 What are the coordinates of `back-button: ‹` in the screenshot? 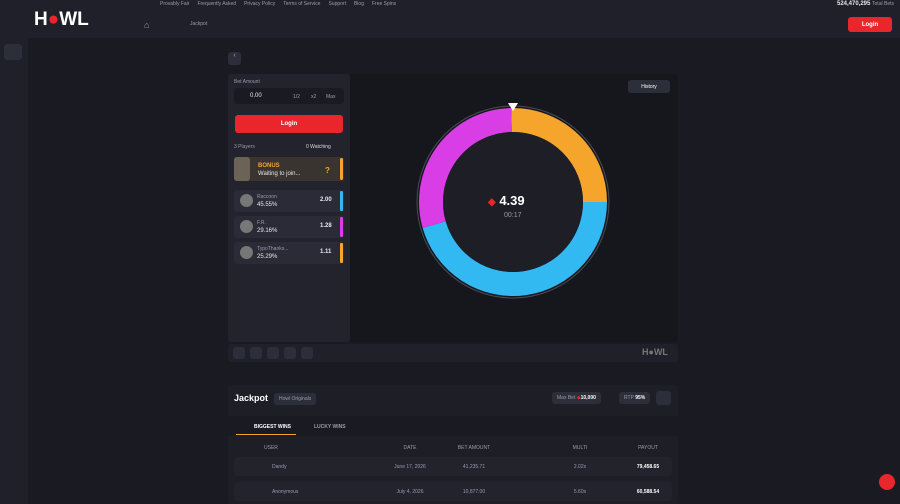 It's located at (234, 58).